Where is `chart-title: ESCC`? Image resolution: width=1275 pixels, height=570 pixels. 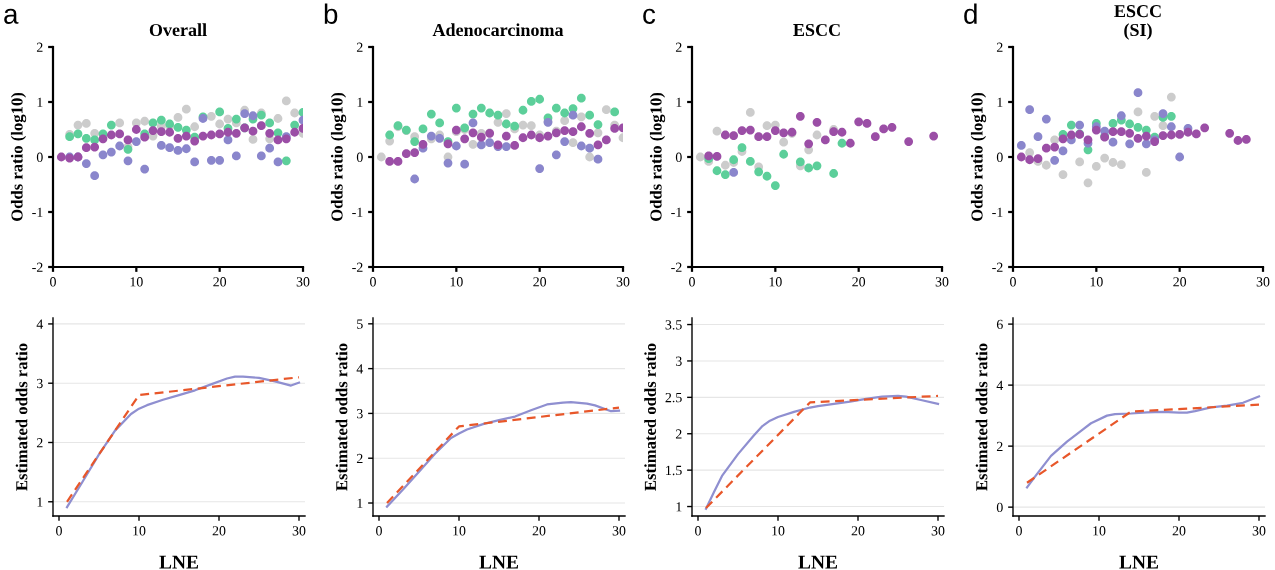 chart-title: ESCC is located at coordinates (816, 30).